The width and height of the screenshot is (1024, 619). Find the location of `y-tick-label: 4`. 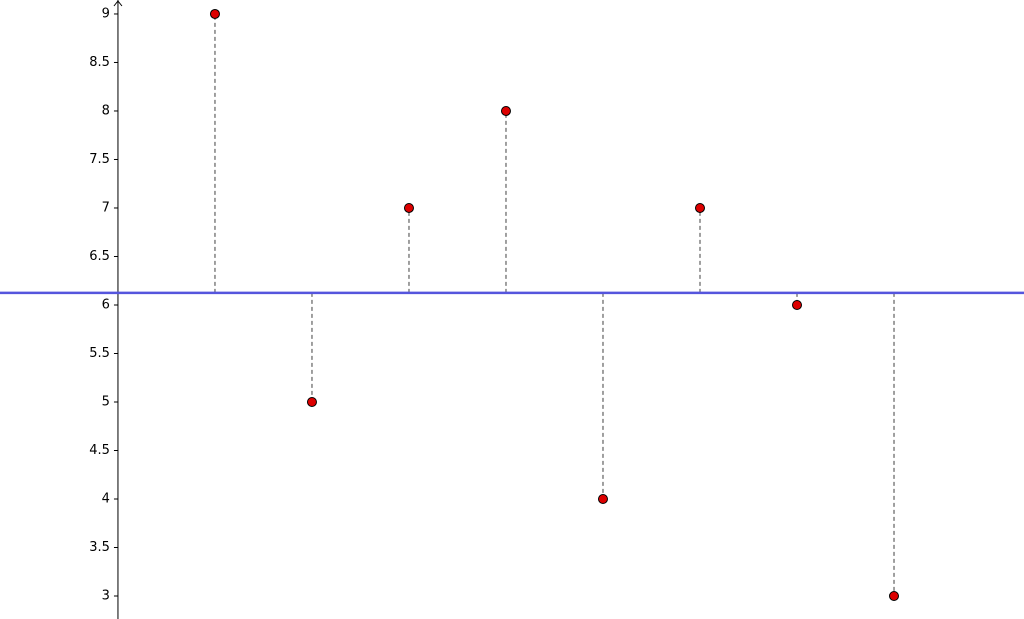

y-tick-label: 4 is located at coordinates (106, 499).